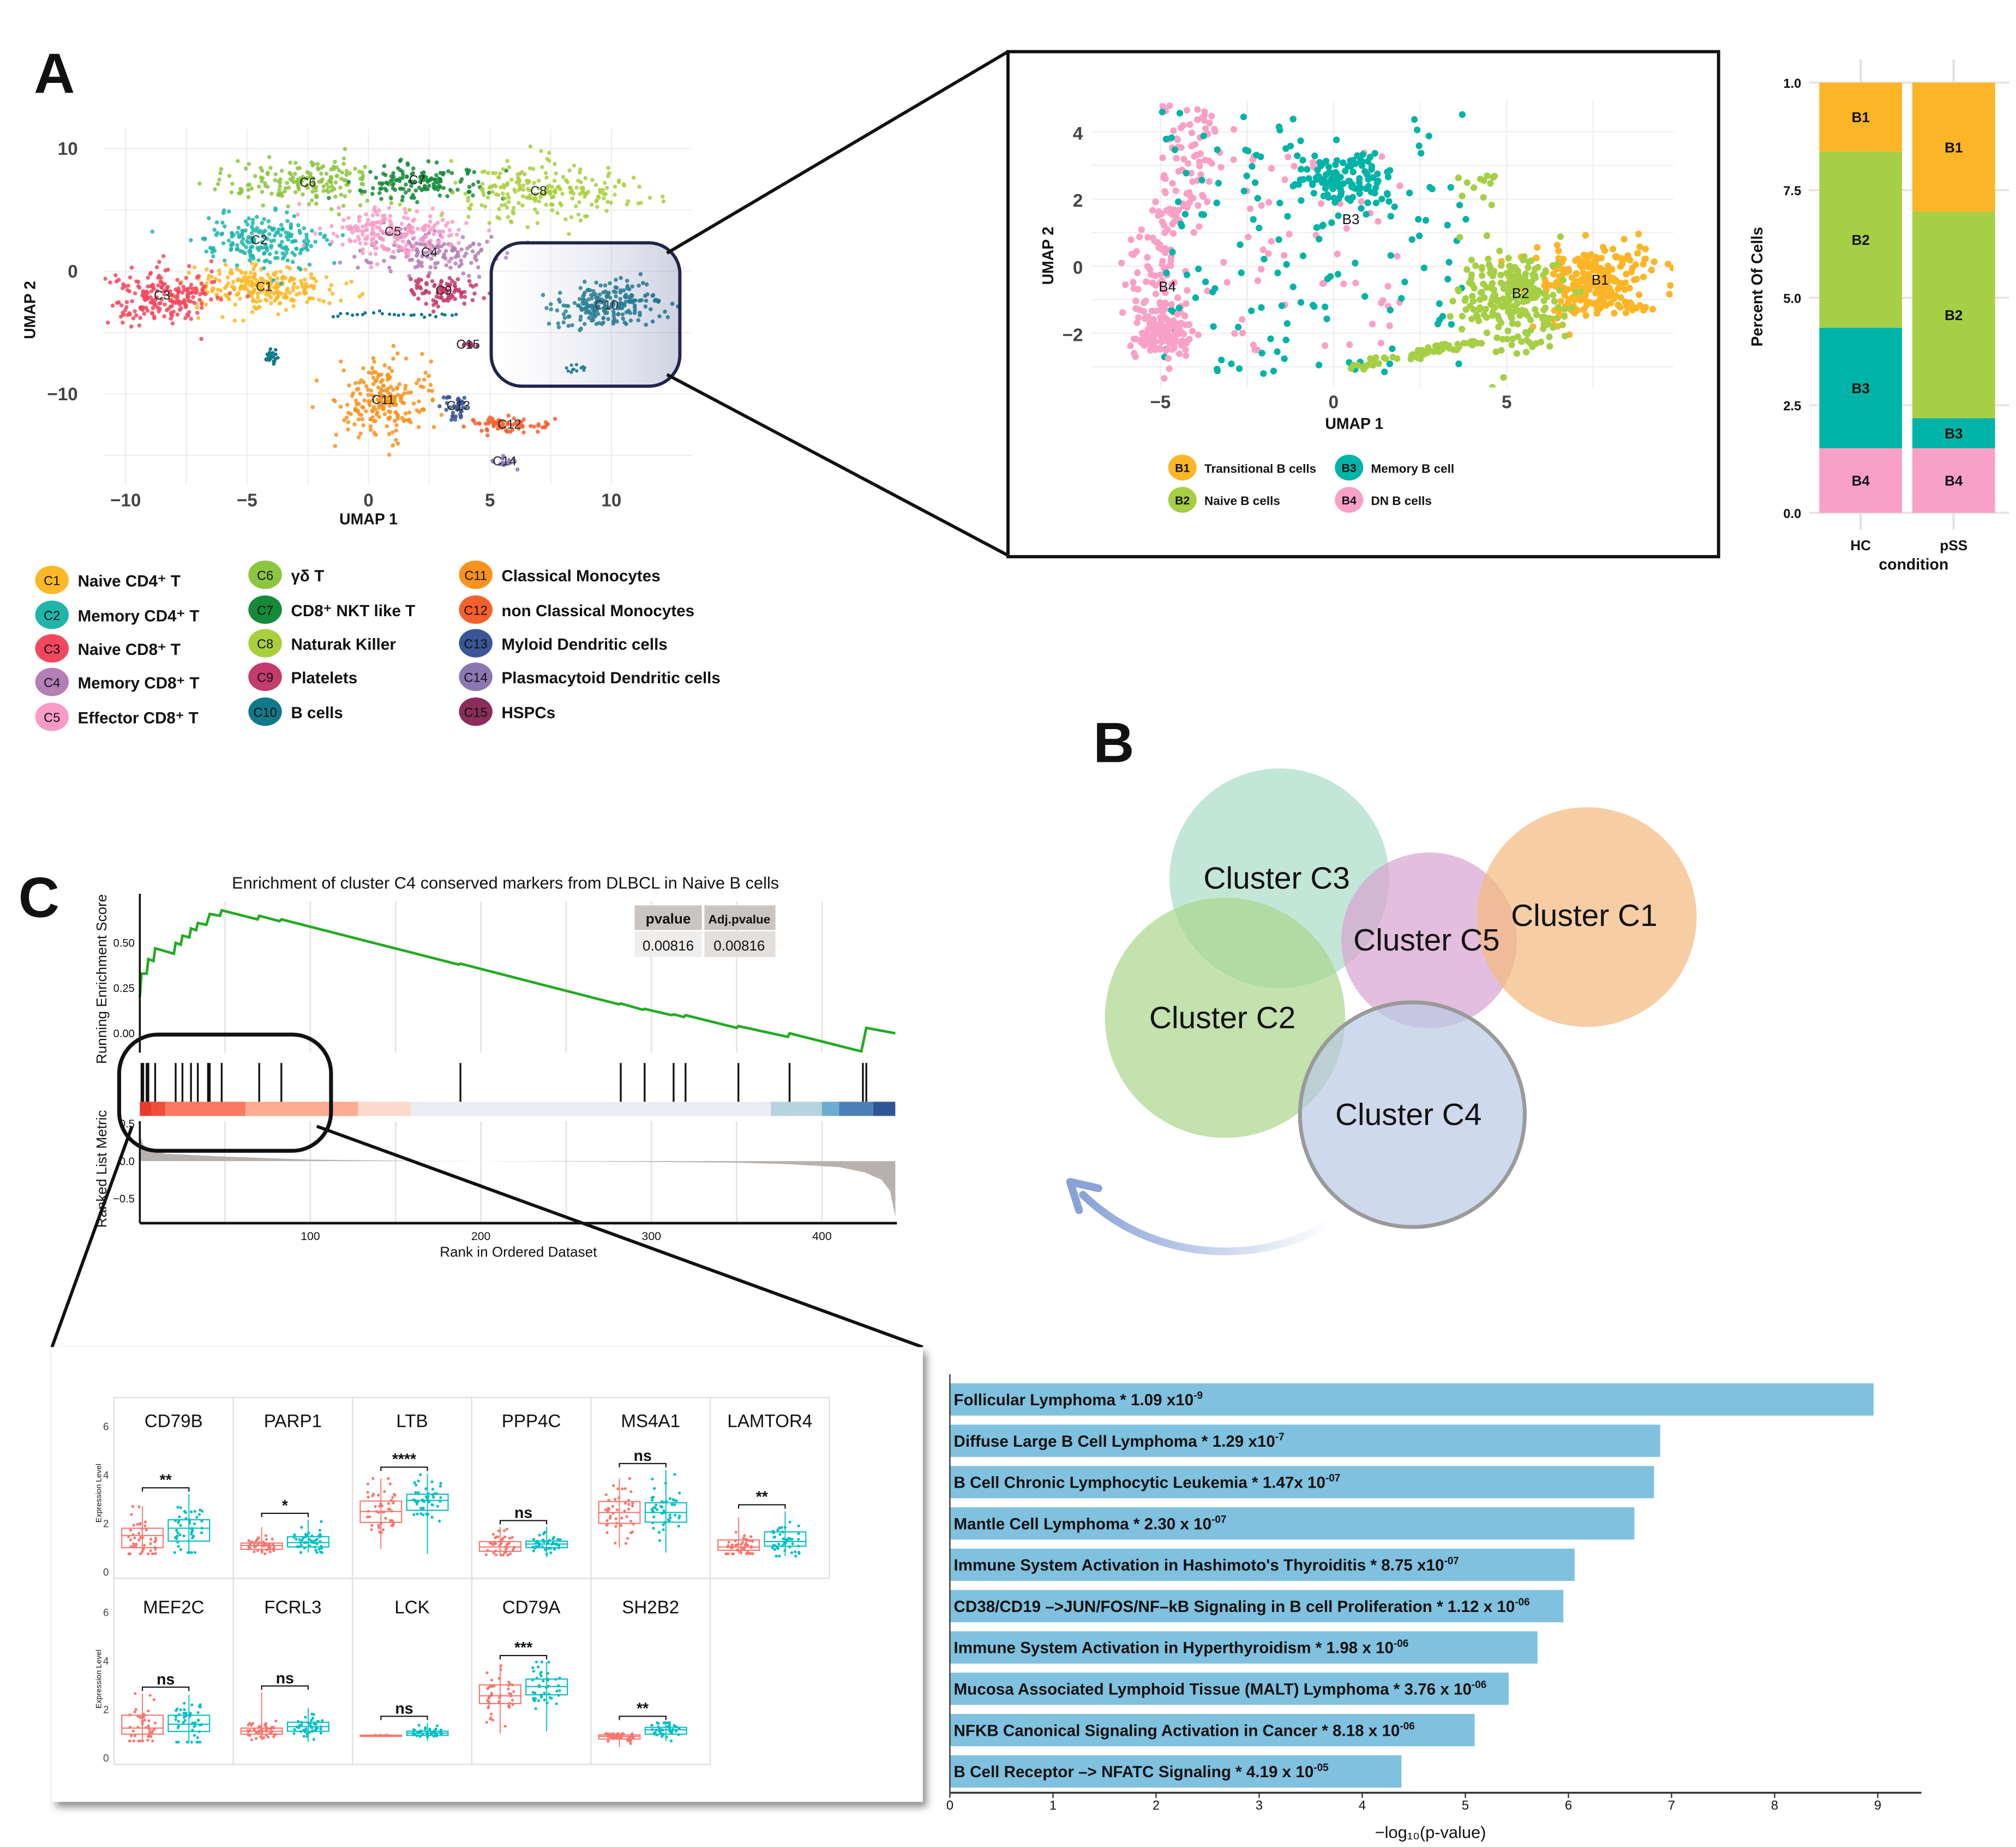 The height and width of the screenshot is (1847, 2016). Describe the element at coordinates (424, 231) in the screenshot. I see `umap-point-c5` at that location.